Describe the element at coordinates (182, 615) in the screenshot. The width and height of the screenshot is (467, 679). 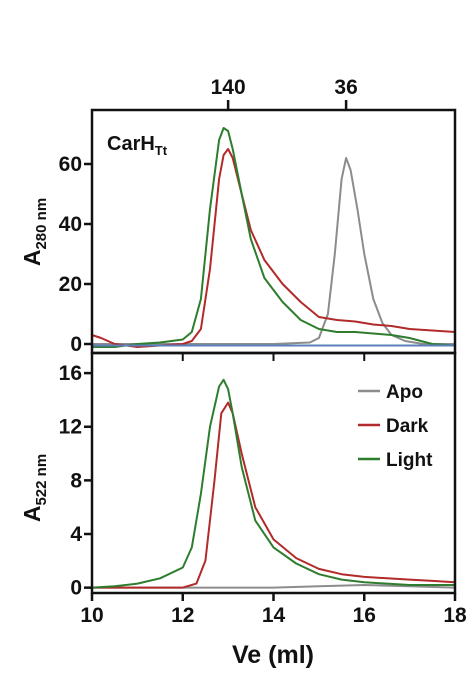
I see `x-tick-label: 12` at that location.